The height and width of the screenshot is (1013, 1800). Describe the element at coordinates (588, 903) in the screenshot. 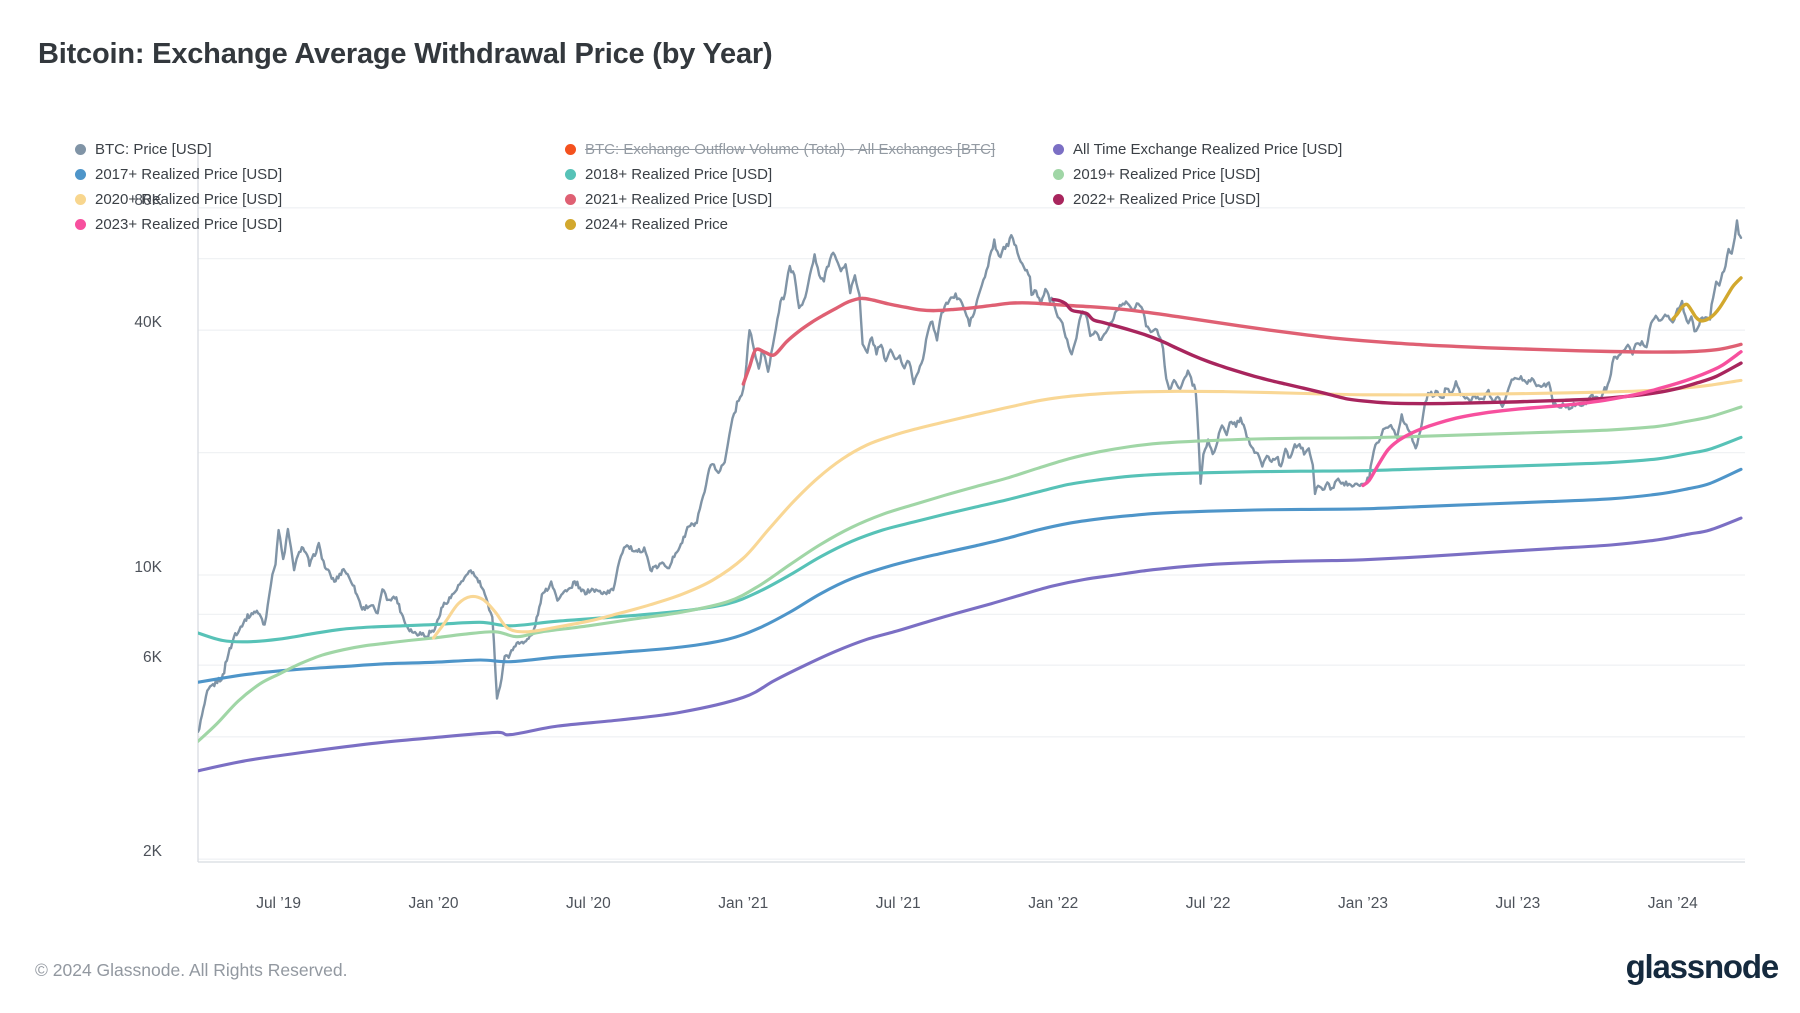

I see `x-tick-label: Jul ’20` at that location.